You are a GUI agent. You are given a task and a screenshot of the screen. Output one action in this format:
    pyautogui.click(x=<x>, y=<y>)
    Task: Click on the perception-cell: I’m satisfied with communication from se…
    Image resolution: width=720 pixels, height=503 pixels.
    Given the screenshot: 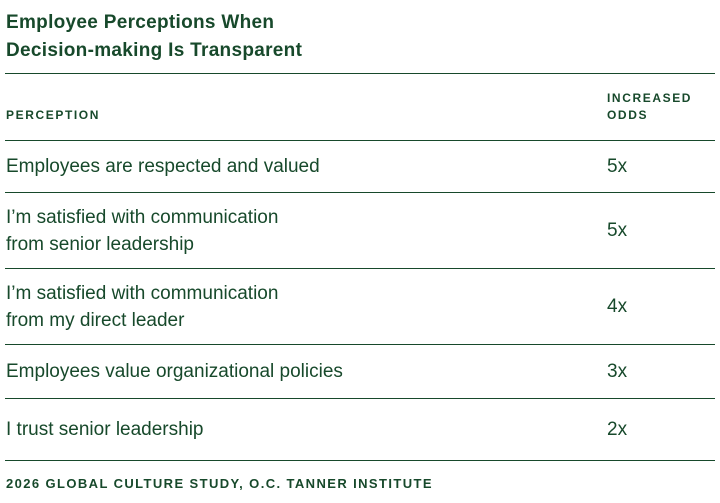 What is the action you would take?
    pyautogui.click(x=142, y=230)
    